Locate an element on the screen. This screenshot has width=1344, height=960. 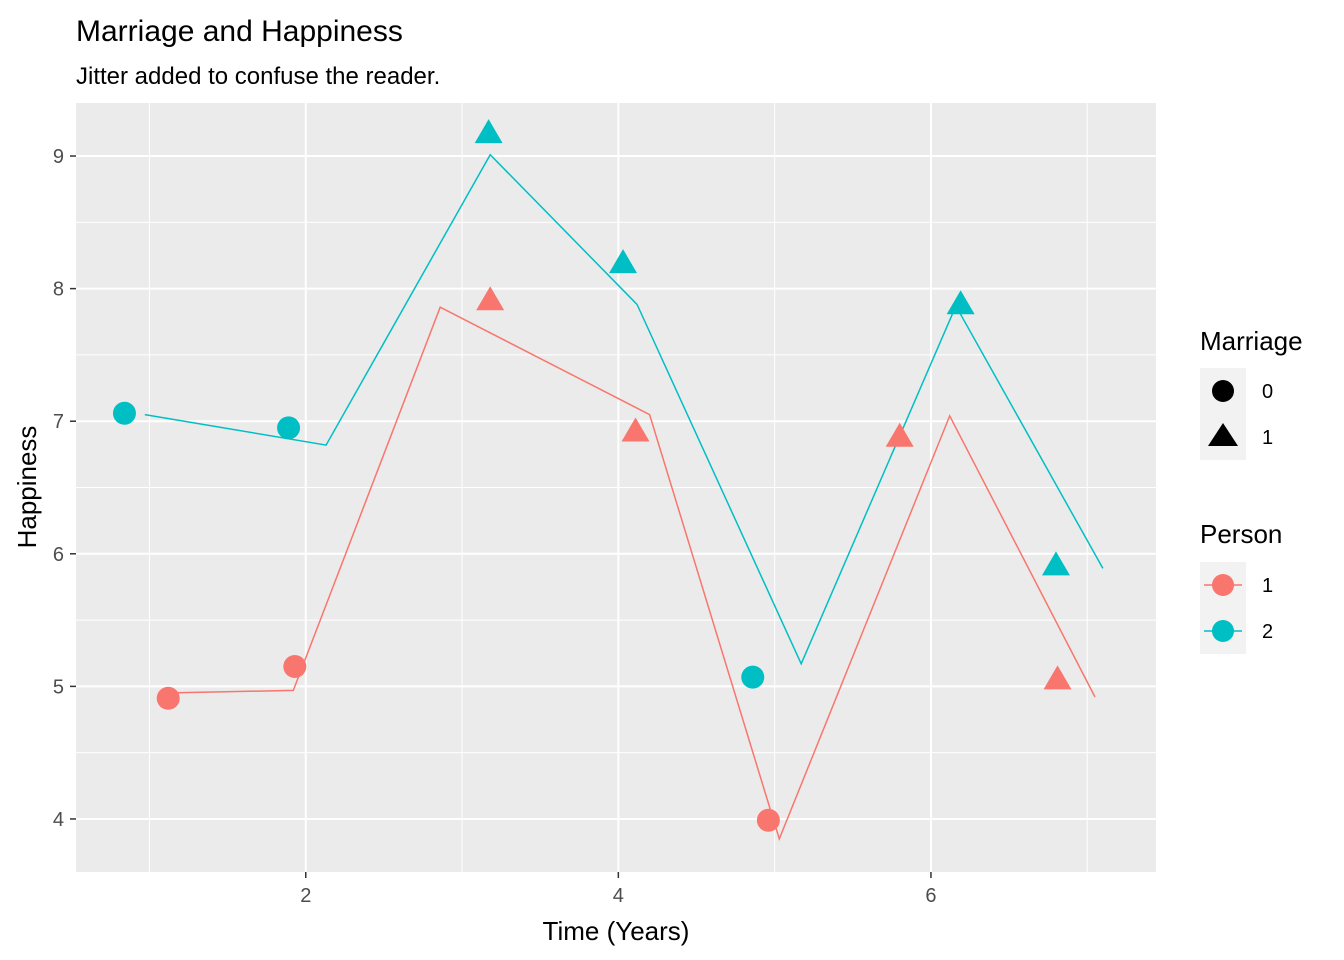
y-tick-label: 8 is located at coordinates (58, 290).